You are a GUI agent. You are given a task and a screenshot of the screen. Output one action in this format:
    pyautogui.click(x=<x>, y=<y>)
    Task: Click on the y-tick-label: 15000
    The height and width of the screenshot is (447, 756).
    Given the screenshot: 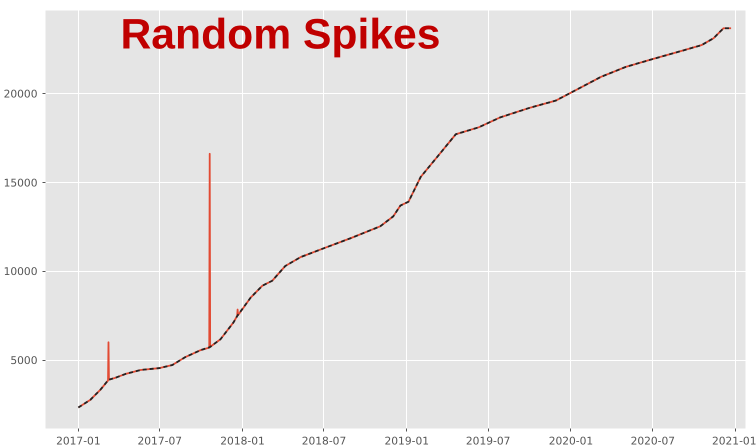 What is the action you would take?
    pyautogui.click(x=21, y=183)
    